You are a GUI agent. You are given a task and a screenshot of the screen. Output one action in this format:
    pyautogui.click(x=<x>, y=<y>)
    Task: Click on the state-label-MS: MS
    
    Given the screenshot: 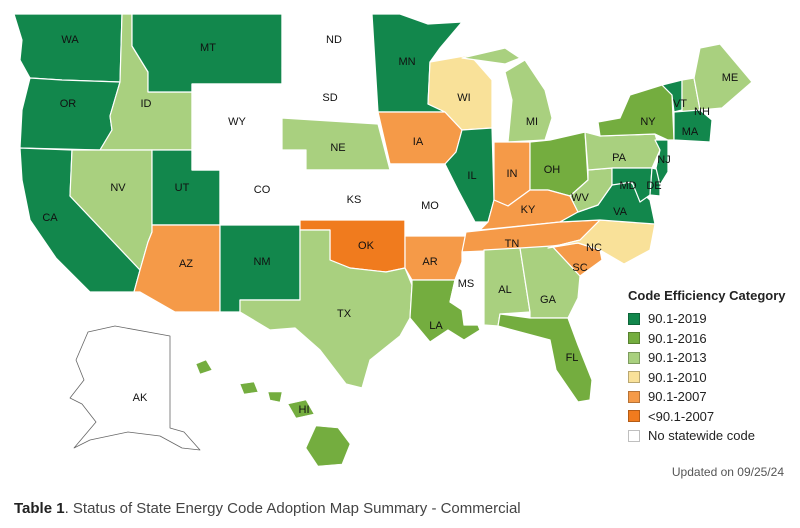 What is the action you would take?
    pyautogui.click(x=466, y=284)
    